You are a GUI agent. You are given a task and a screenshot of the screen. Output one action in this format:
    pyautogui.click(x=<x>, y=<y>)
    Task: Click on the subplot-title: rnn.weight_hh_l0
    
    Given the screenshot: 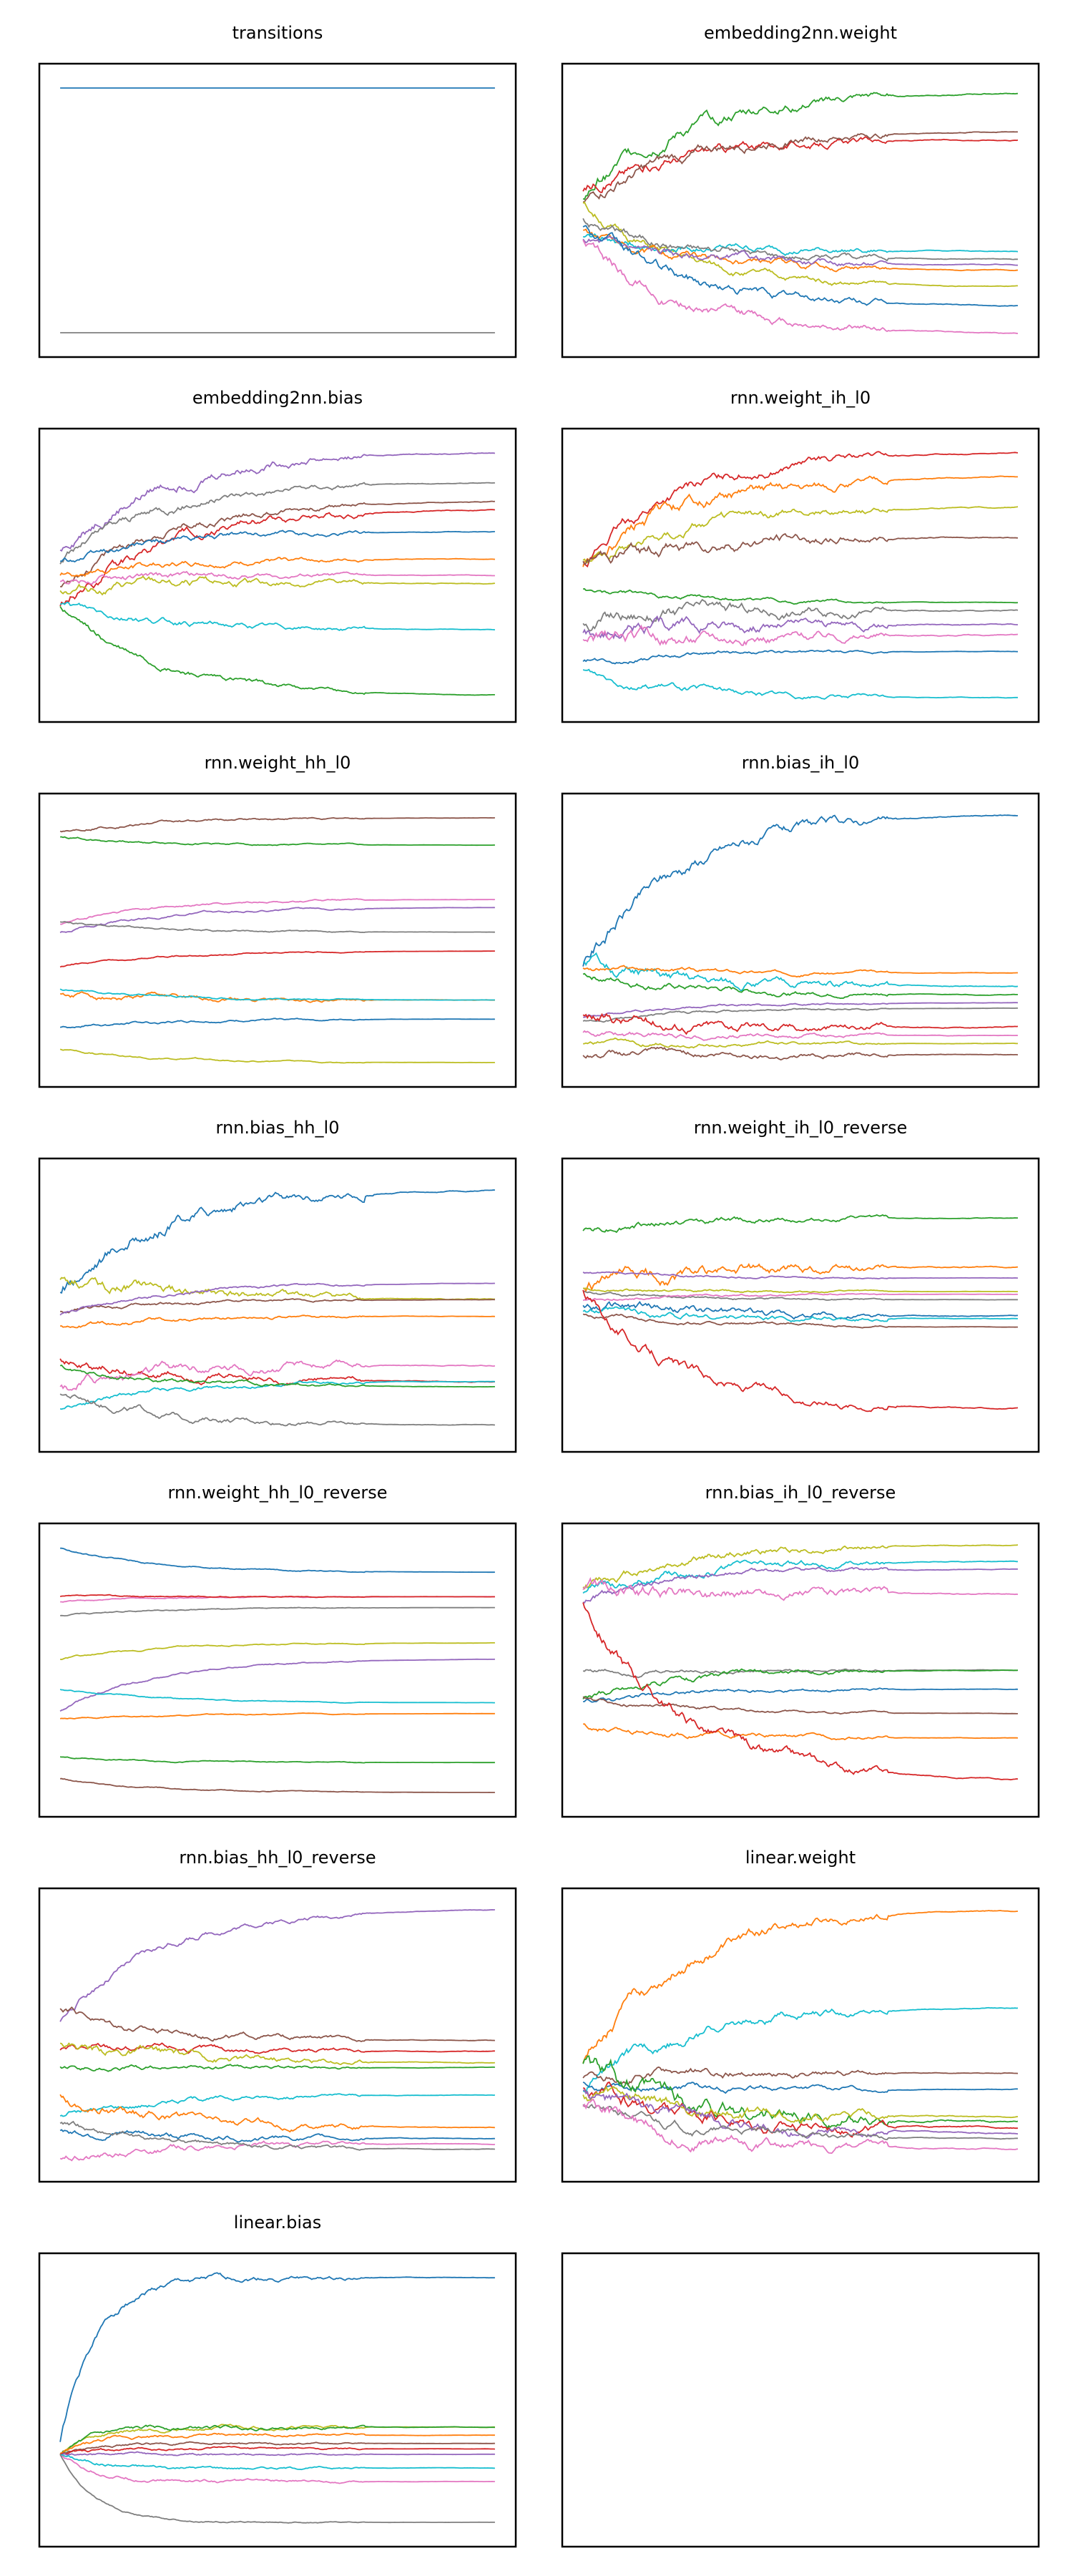 What is the action you would take?
    pyautogui.click(x=277, y=763)
    